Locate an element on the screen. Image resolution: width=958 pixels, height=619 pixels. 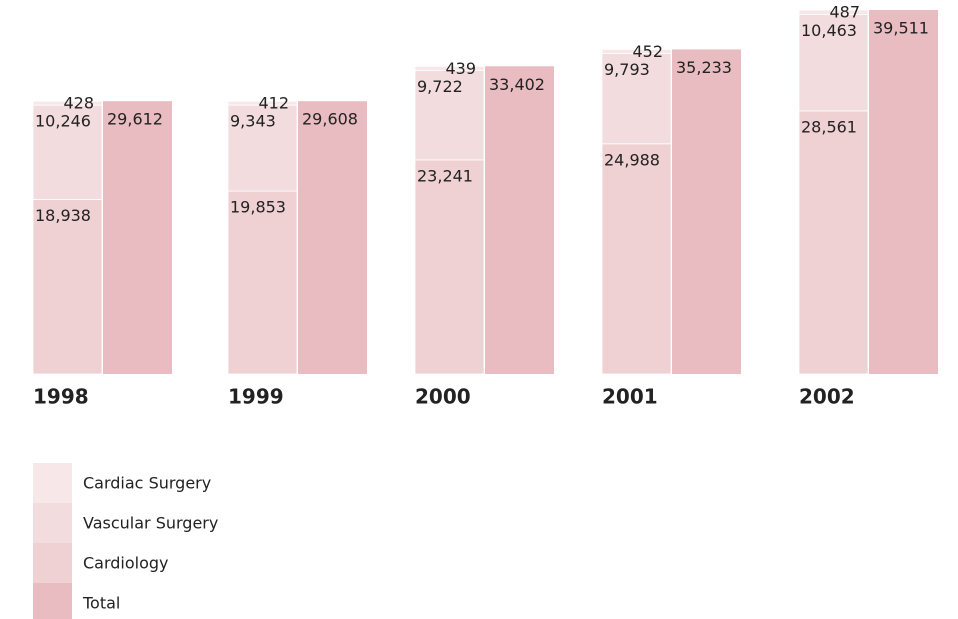
year-label: 1999 is located at coordinates (256, 397).